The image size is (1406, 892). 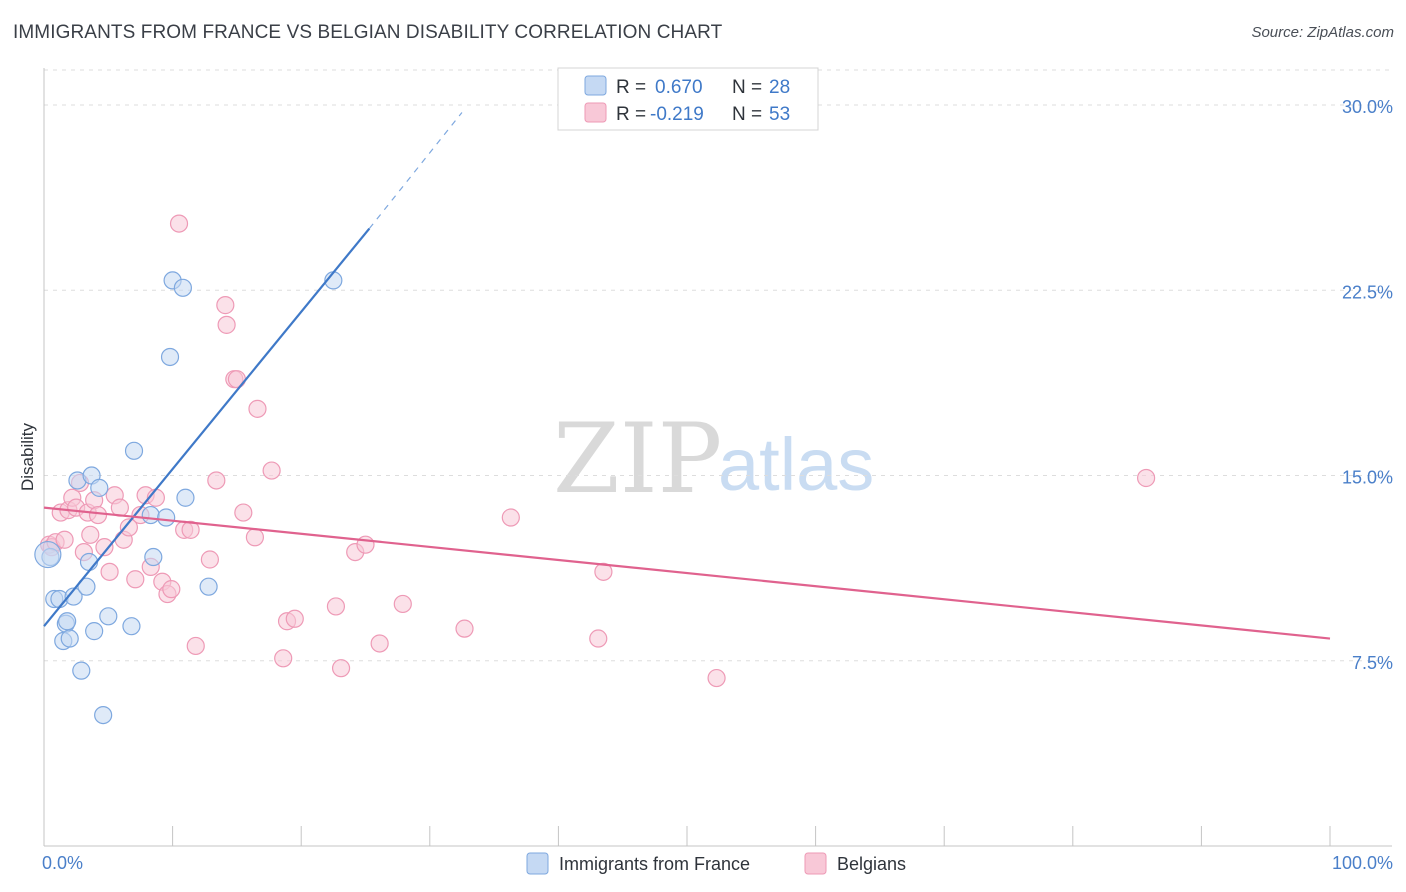 What do you see at coordinates (1372, 663) in the screenshot?
I see `y-tick-label: 7.5%` at bounding box center [1372, 663].